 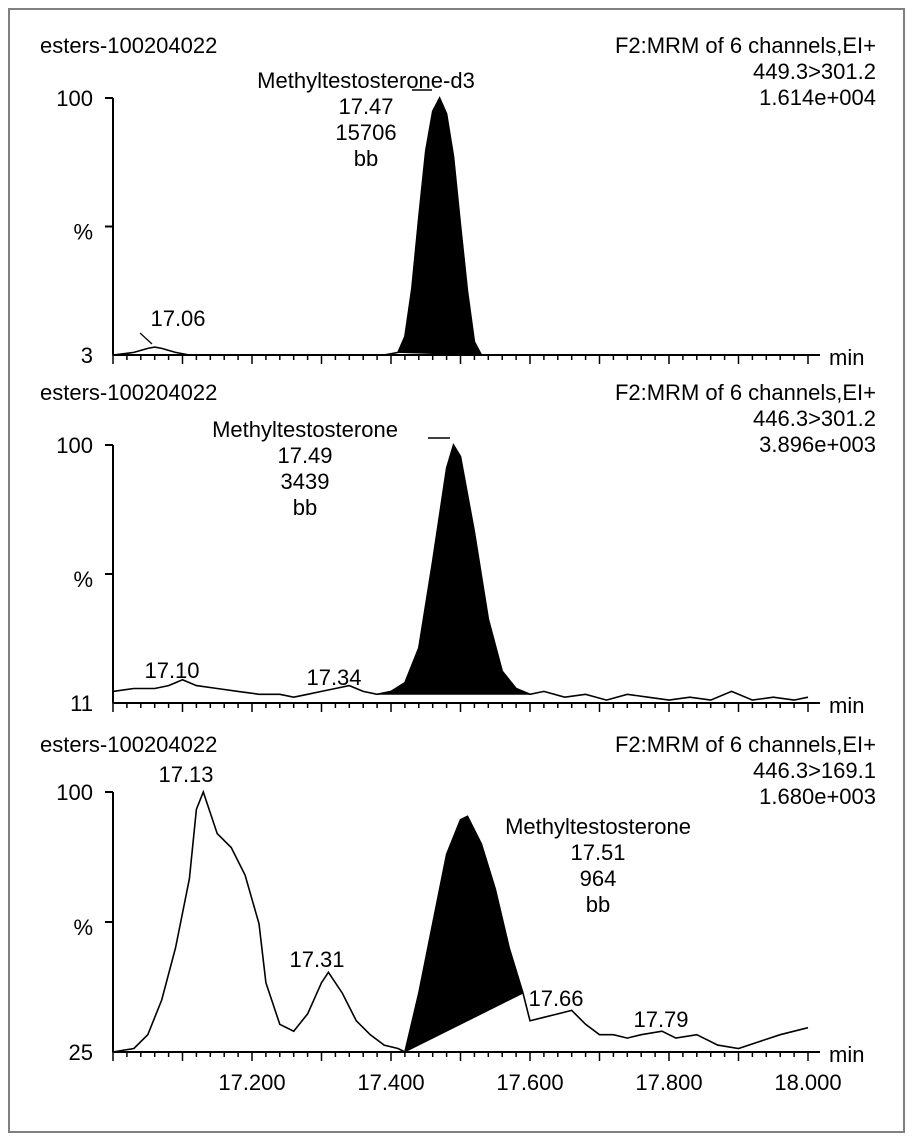 I want to click on peak-label-name: 17.31, so click(x=316, y=959).